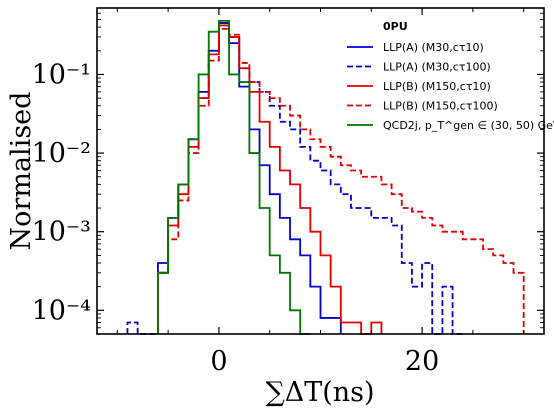 This screenshot has width=554, height=410. What do you see at coordinates (61, 232) in the screenshot?
I see `y-tick-label: 10⁻³` at bounding box center [61, 232].